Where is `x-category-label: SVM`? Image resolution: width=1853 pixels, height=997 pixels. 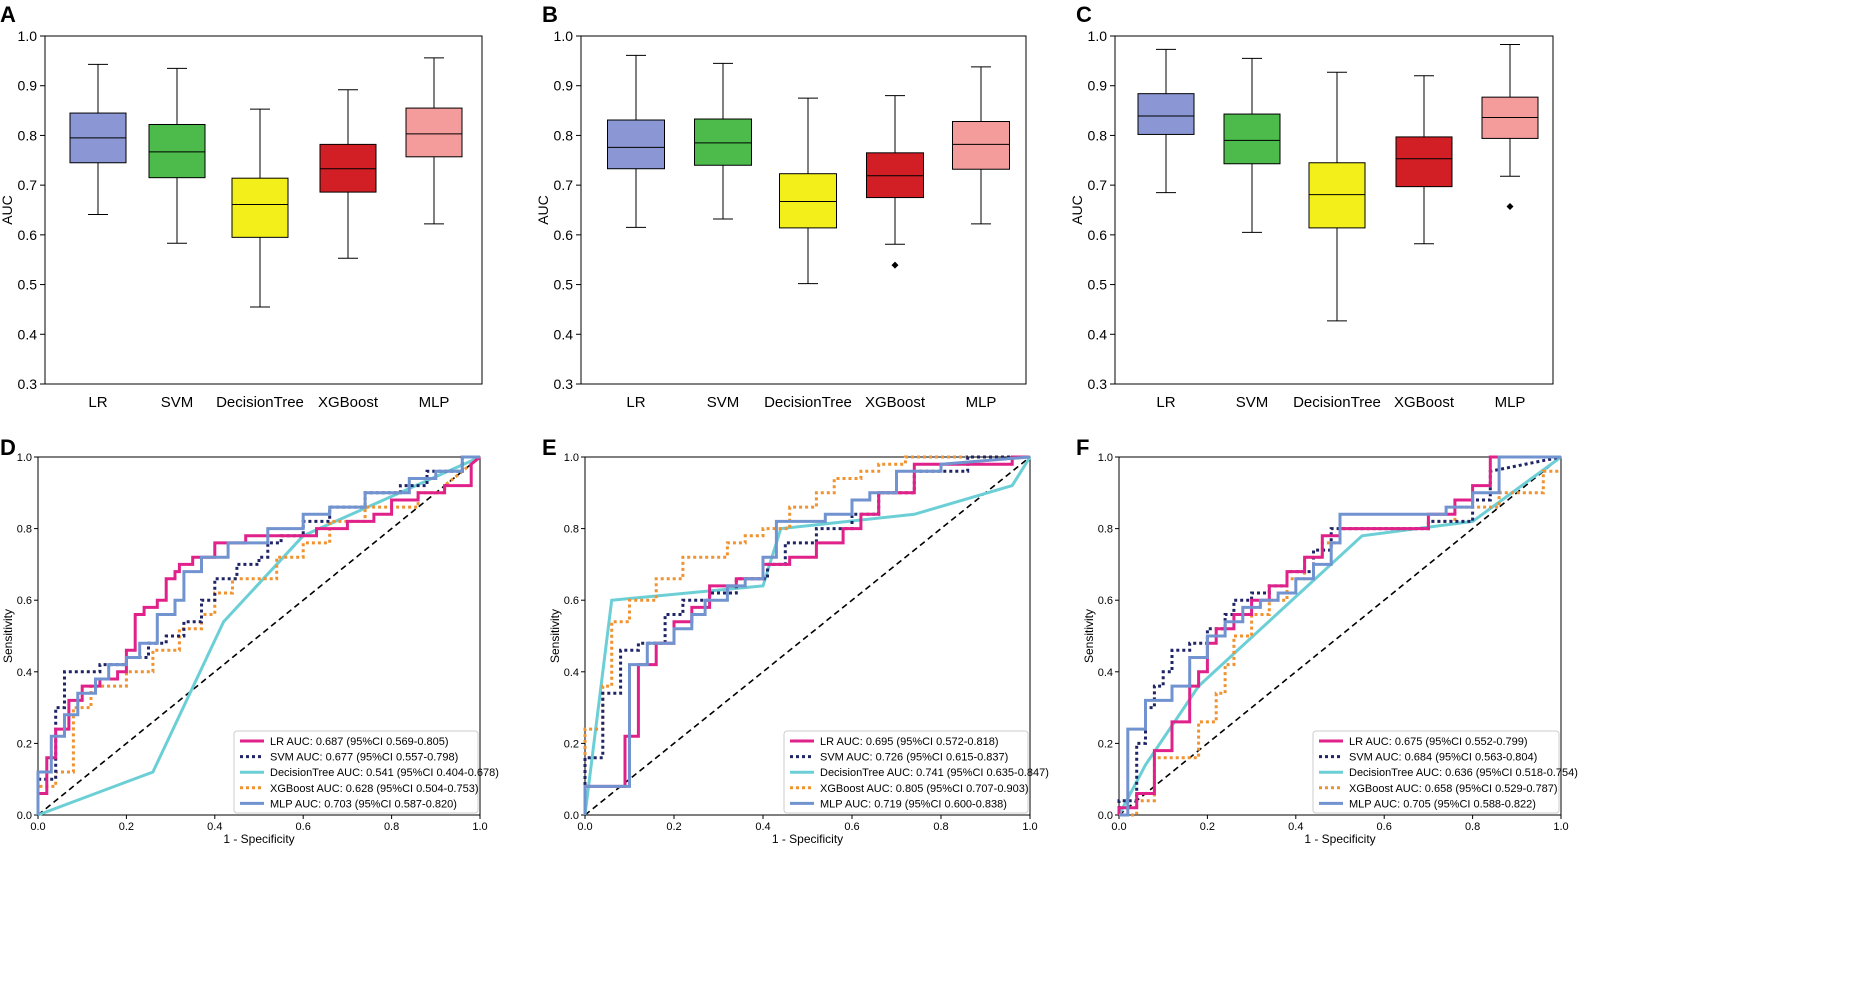
x-category-label: SVM is located at coordinates (1252, 402).